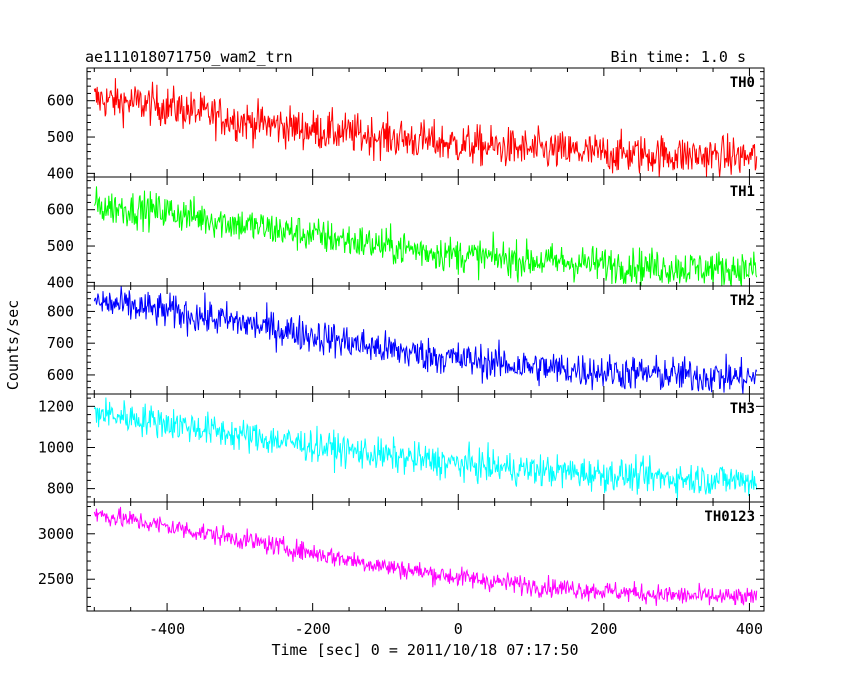  Describe the element at coordinates (742, 301) in the screenshot. I see `panel-label: TH2` at that location.